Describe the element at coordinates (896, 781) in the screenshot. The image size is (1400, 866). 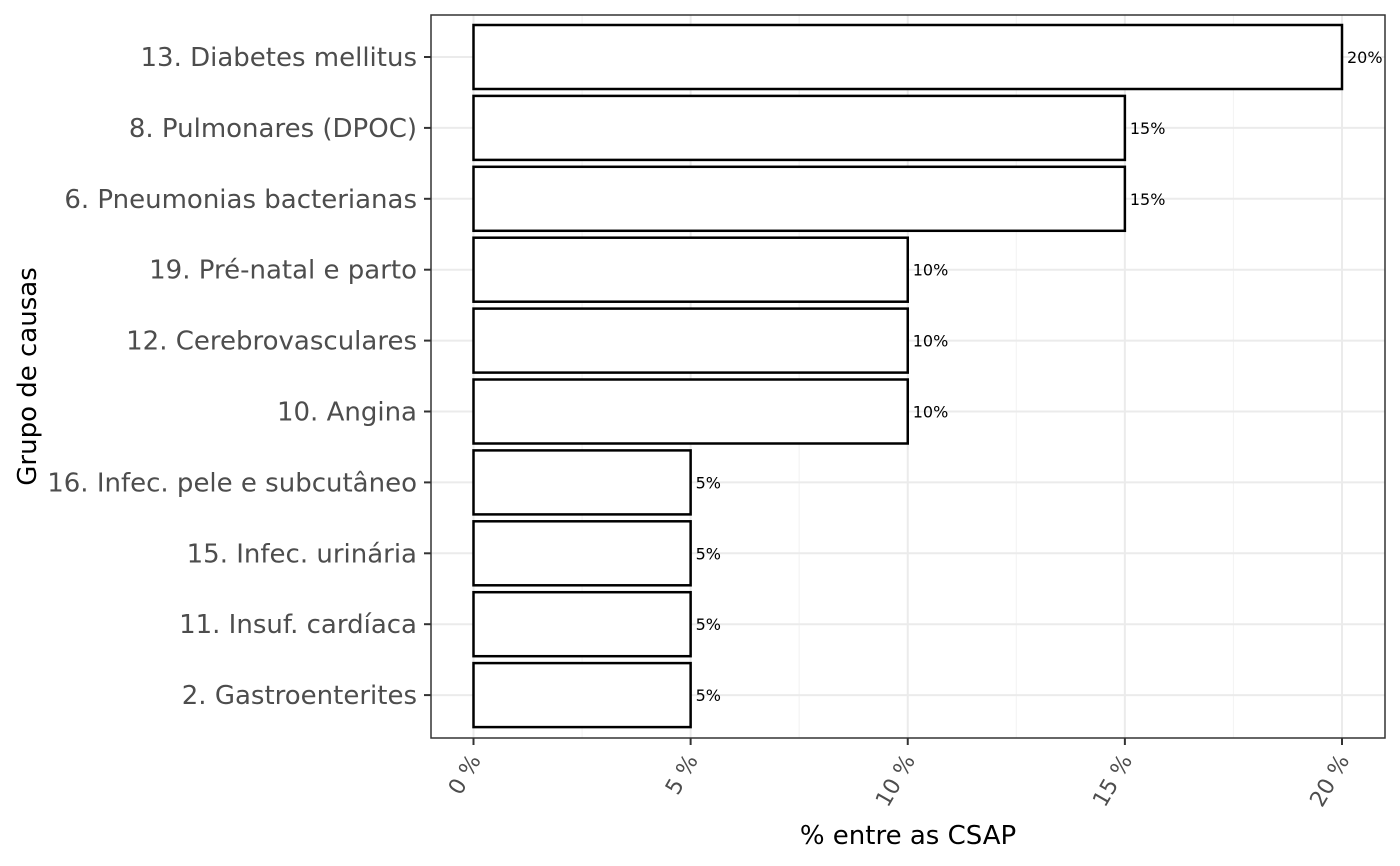
I see `x-tick-label: 10 %` at that location.